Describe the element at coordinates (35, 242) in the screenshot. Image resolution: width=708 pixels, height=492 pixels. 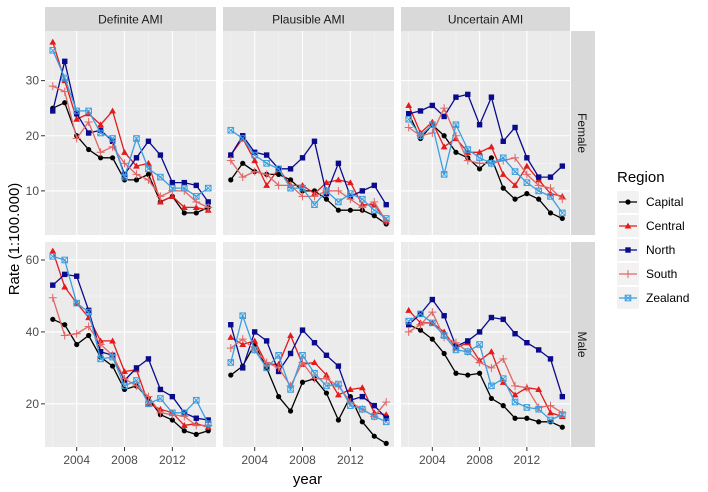
I see `y-tick-labels: 10 20 30 20 40 60` at that location.